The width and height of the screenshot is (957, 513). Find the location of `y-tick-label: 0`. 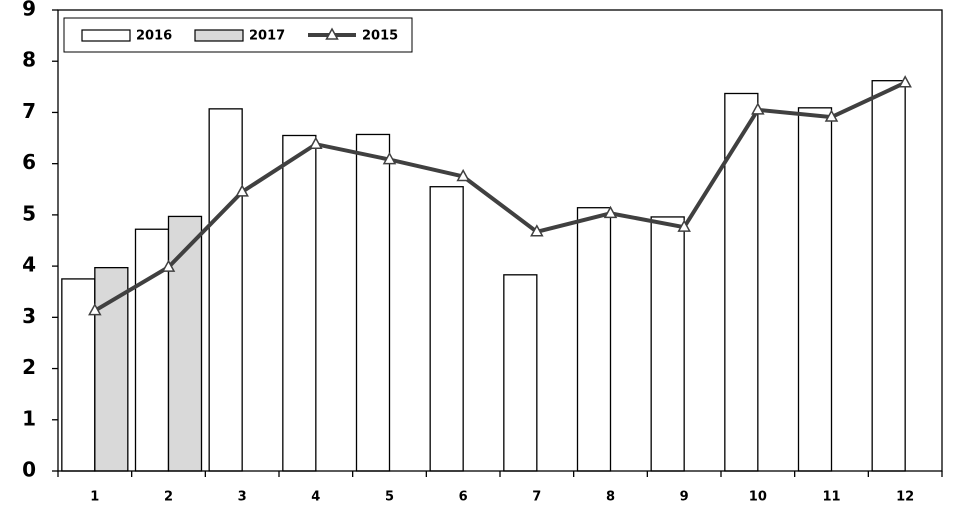

y-tick-label: 0 is located at coordinates (29, 470).